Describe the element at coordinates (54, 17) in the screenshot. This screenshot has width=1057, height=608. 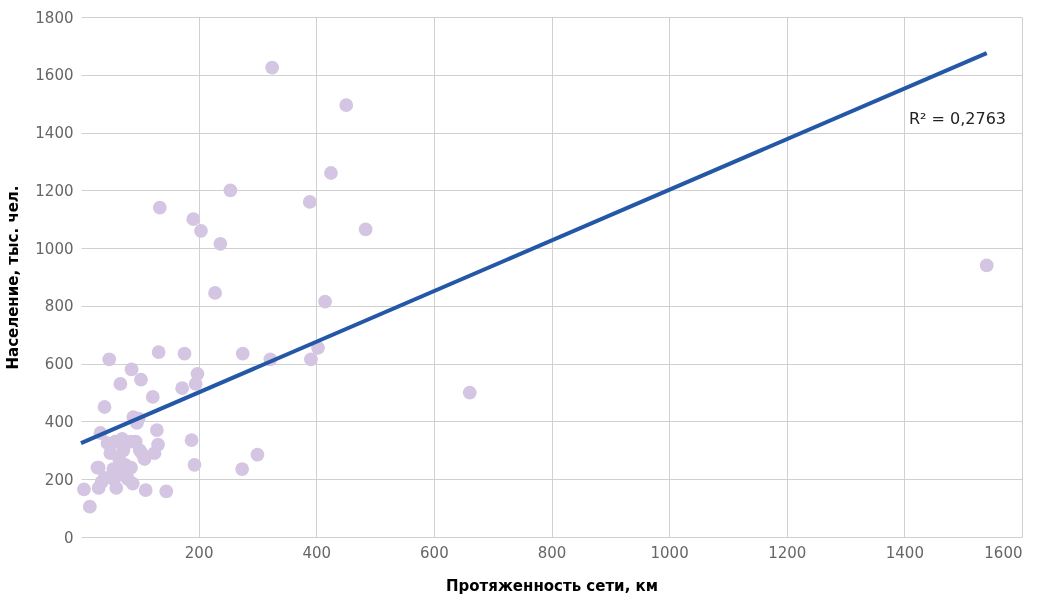
I see `y-tick-label: 1800` at that location.